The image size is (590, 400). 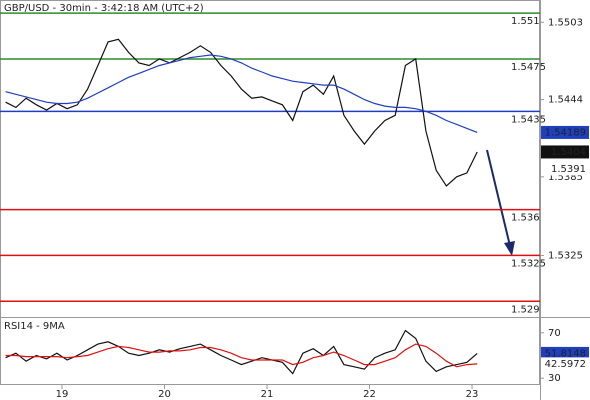 I want to click on x-tick-label: 22, so click(x=369, y=394).